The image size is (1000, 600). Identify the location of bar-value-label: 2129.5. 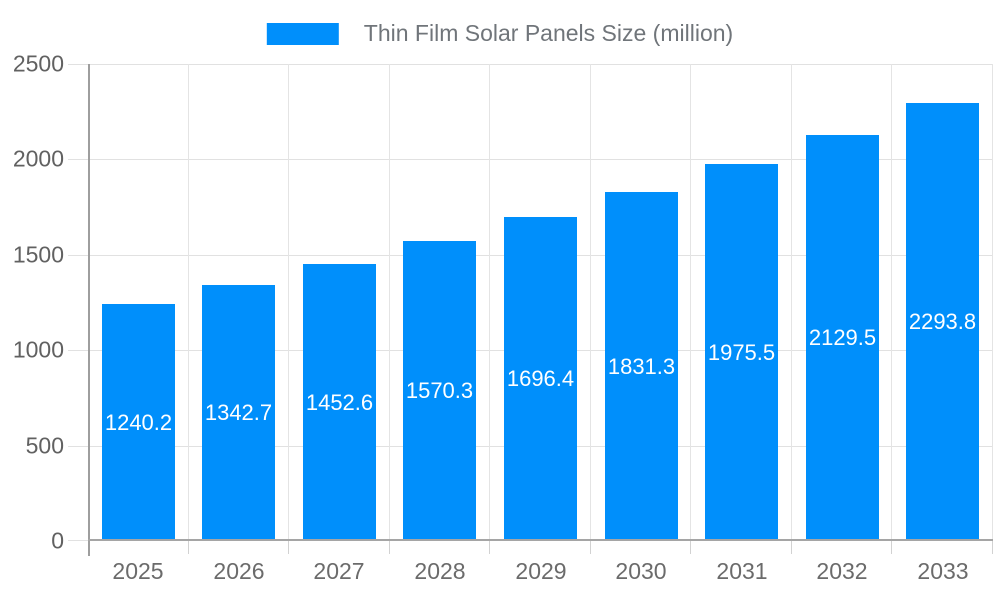
(842, 337).